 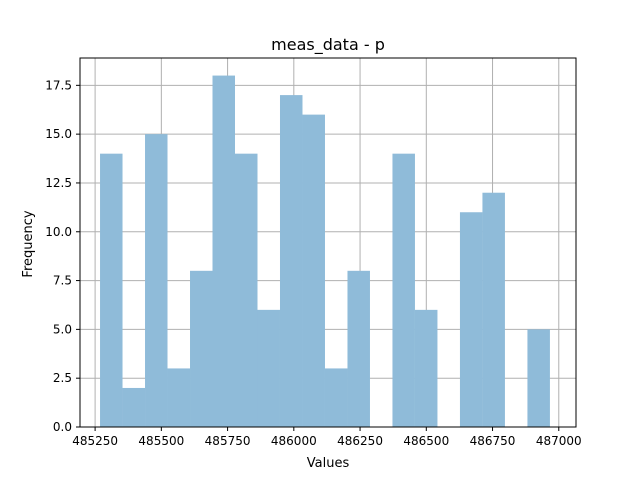 I want to click on y-tick-label: 2.5, so click(x=62, y=378).